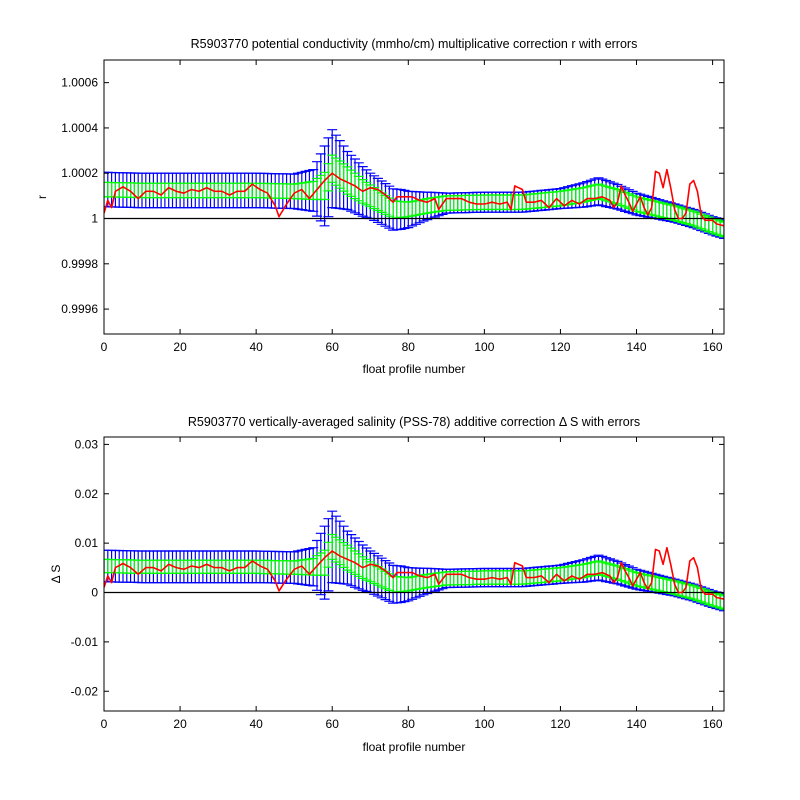  What do you see at coordinates (85, 691) in the screenshot?
I see `y-tick-label: -0.02` at bounding box center [85, 691].